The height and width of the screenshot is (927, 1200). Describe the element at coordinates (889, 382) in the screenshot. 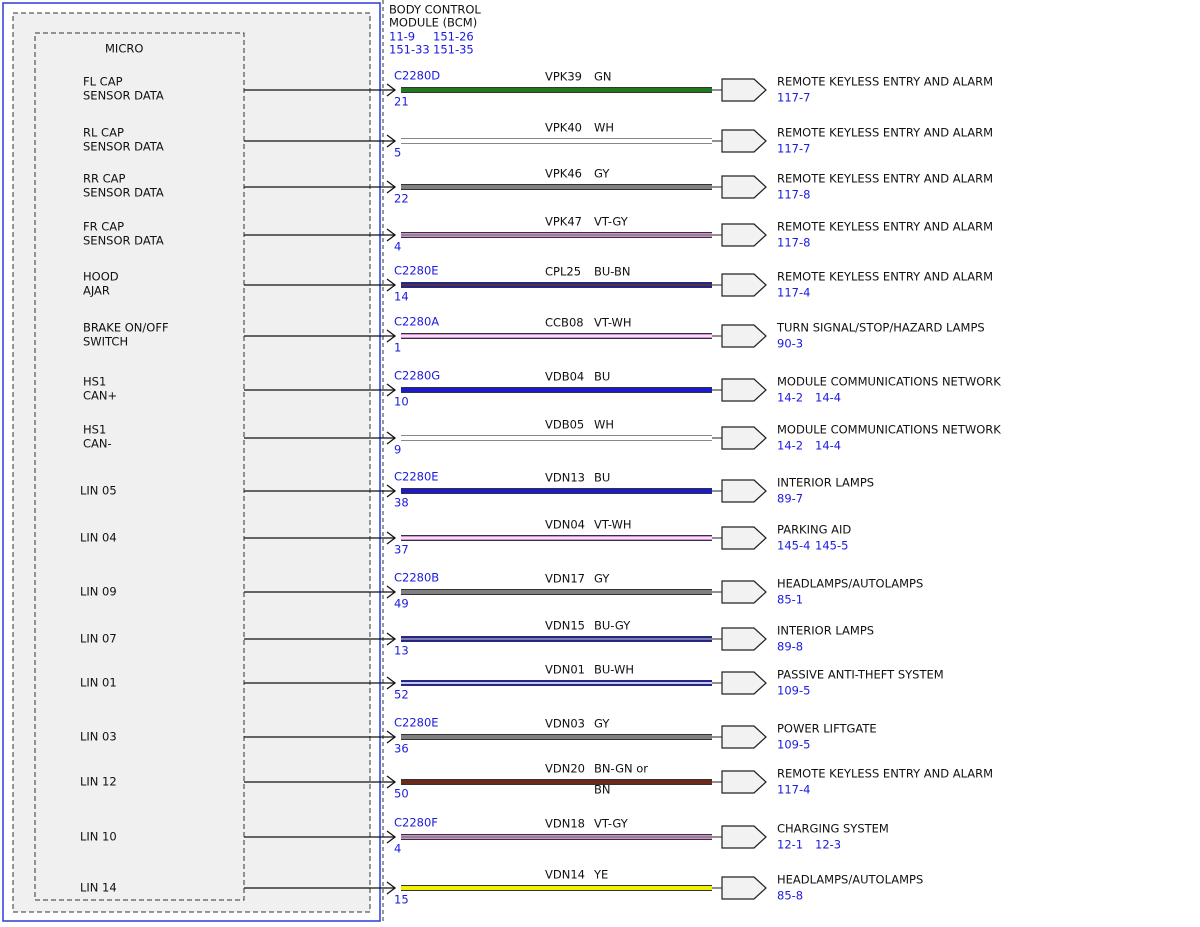

I see `destination: MODULE COMMUNICATIONS NETWORK` at that location.